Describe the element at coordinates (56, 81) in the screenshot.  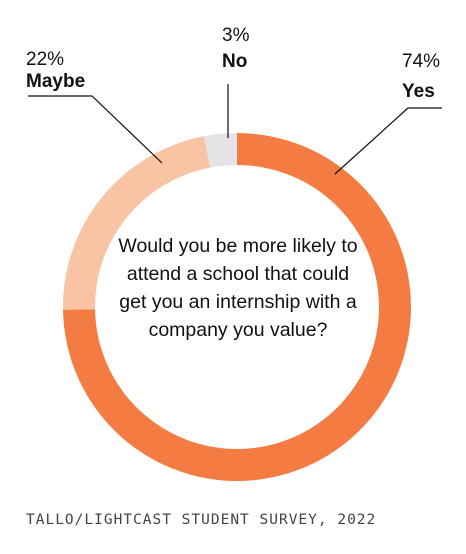
I see `slice-label-maybe: Maybe` at that location.